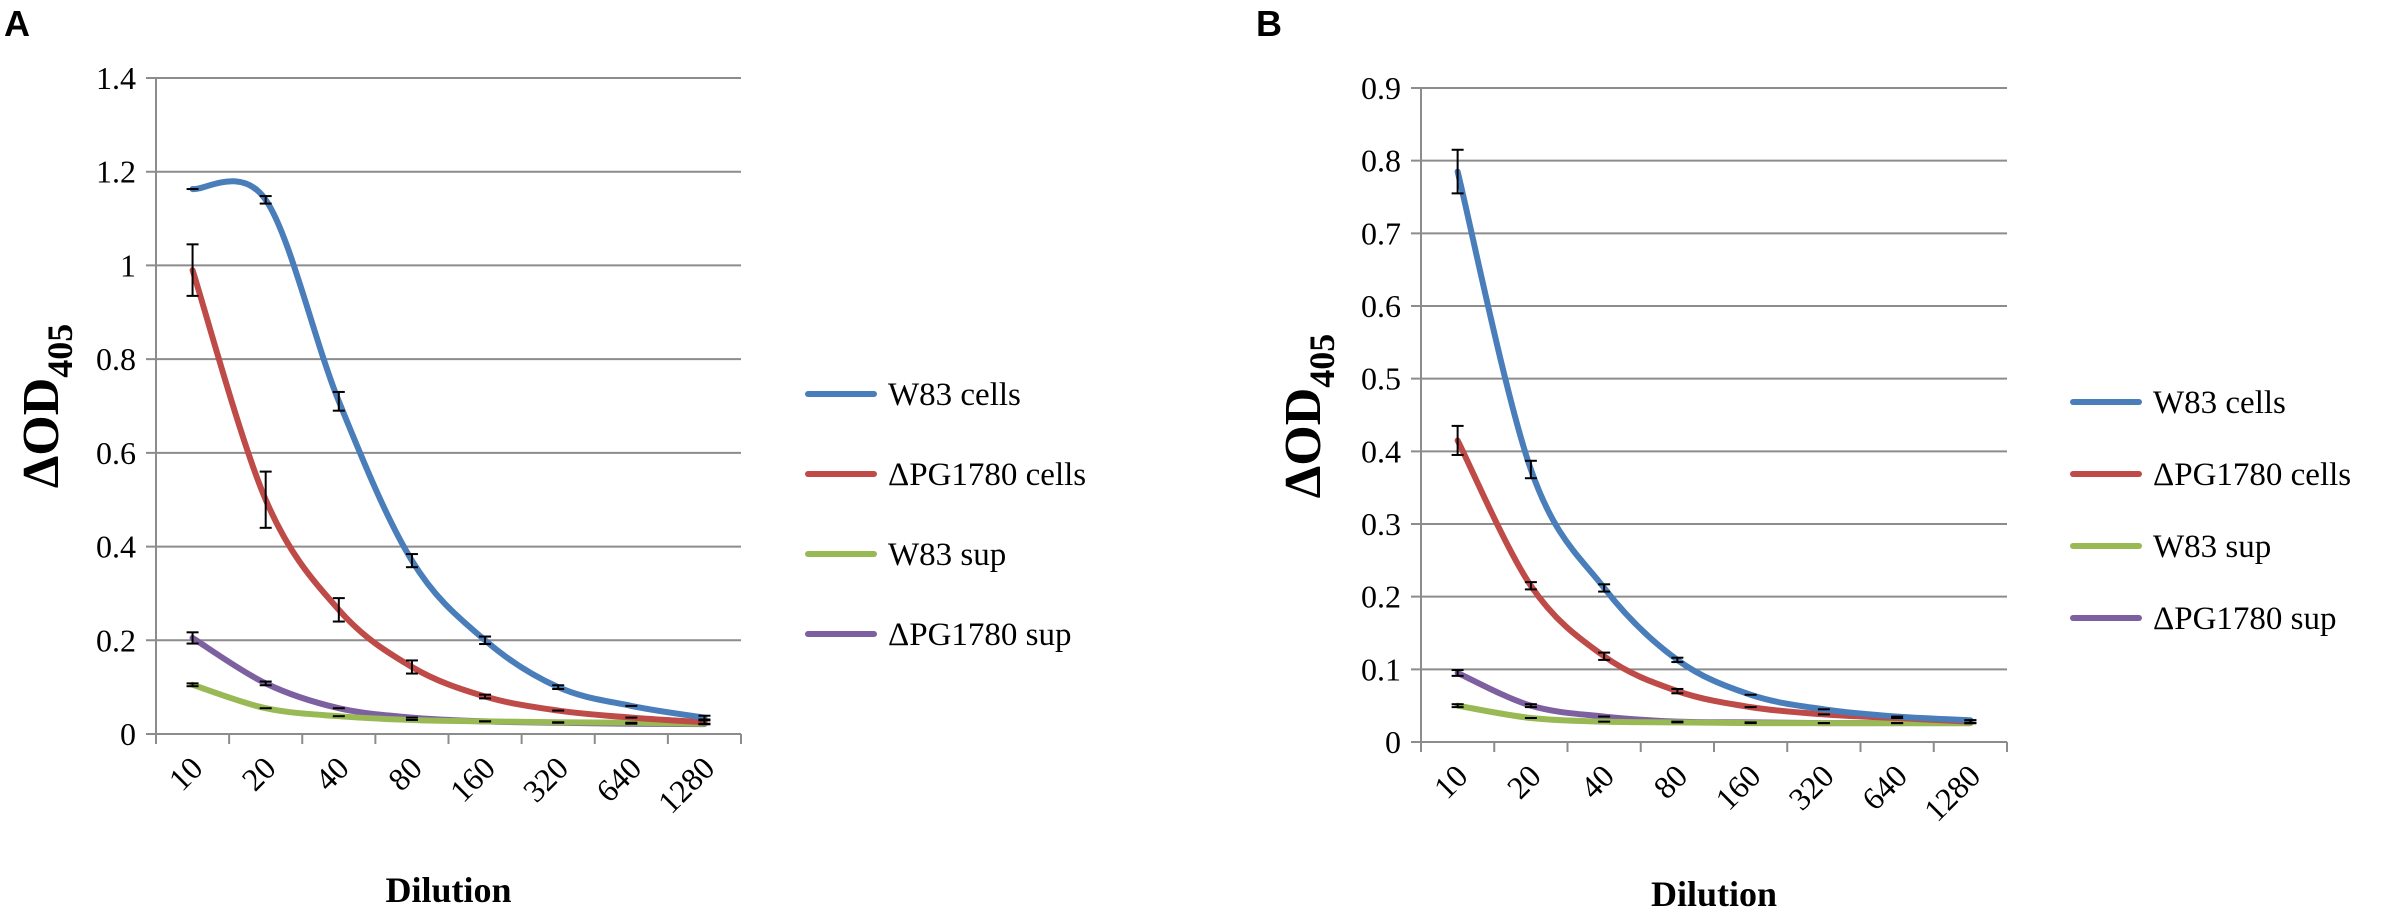 This screenshot has height=918, width=2400. I want to click on y-tick-label: 1.4, so click(116, 78).